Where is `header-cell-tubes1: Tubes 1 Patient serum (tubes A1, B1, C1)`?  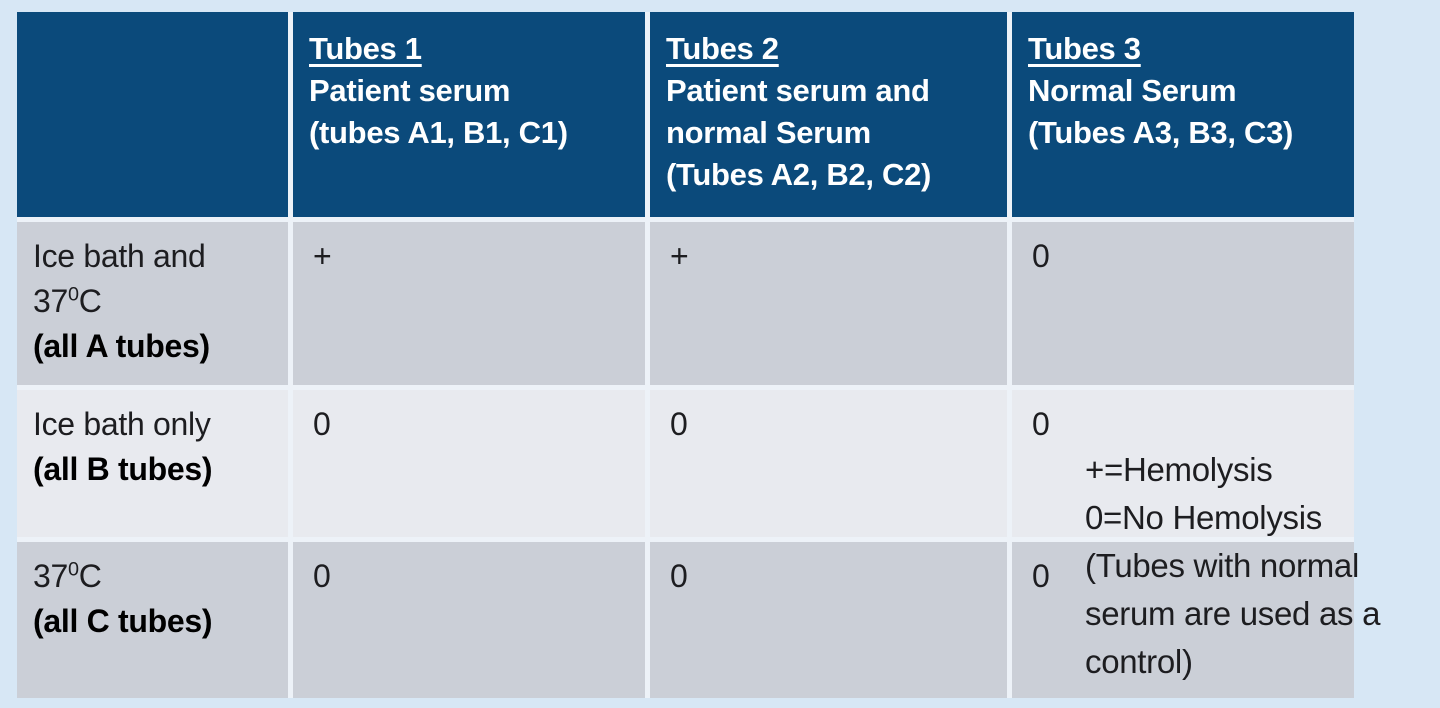
header-cell-tubes1: Tubes 1 Patient serum (tubes A1, B1, C1) is located at coordinates (469, 114).